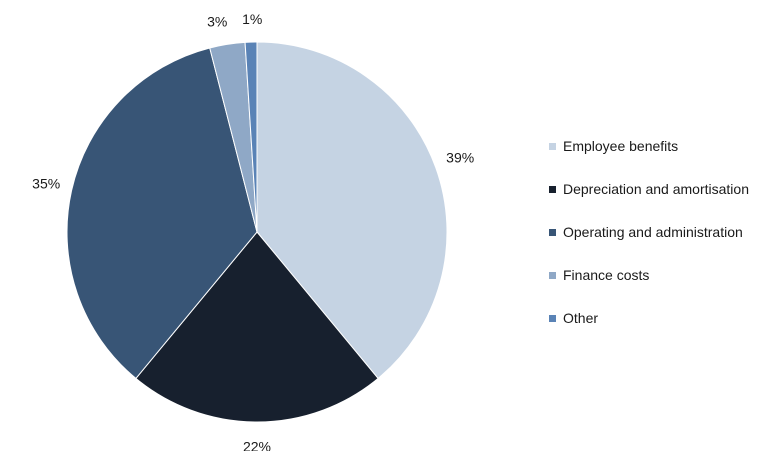  Describe the element at coordinates (653, 232) in the screenshot. I see `legend-label: Operating and administration` at that location.